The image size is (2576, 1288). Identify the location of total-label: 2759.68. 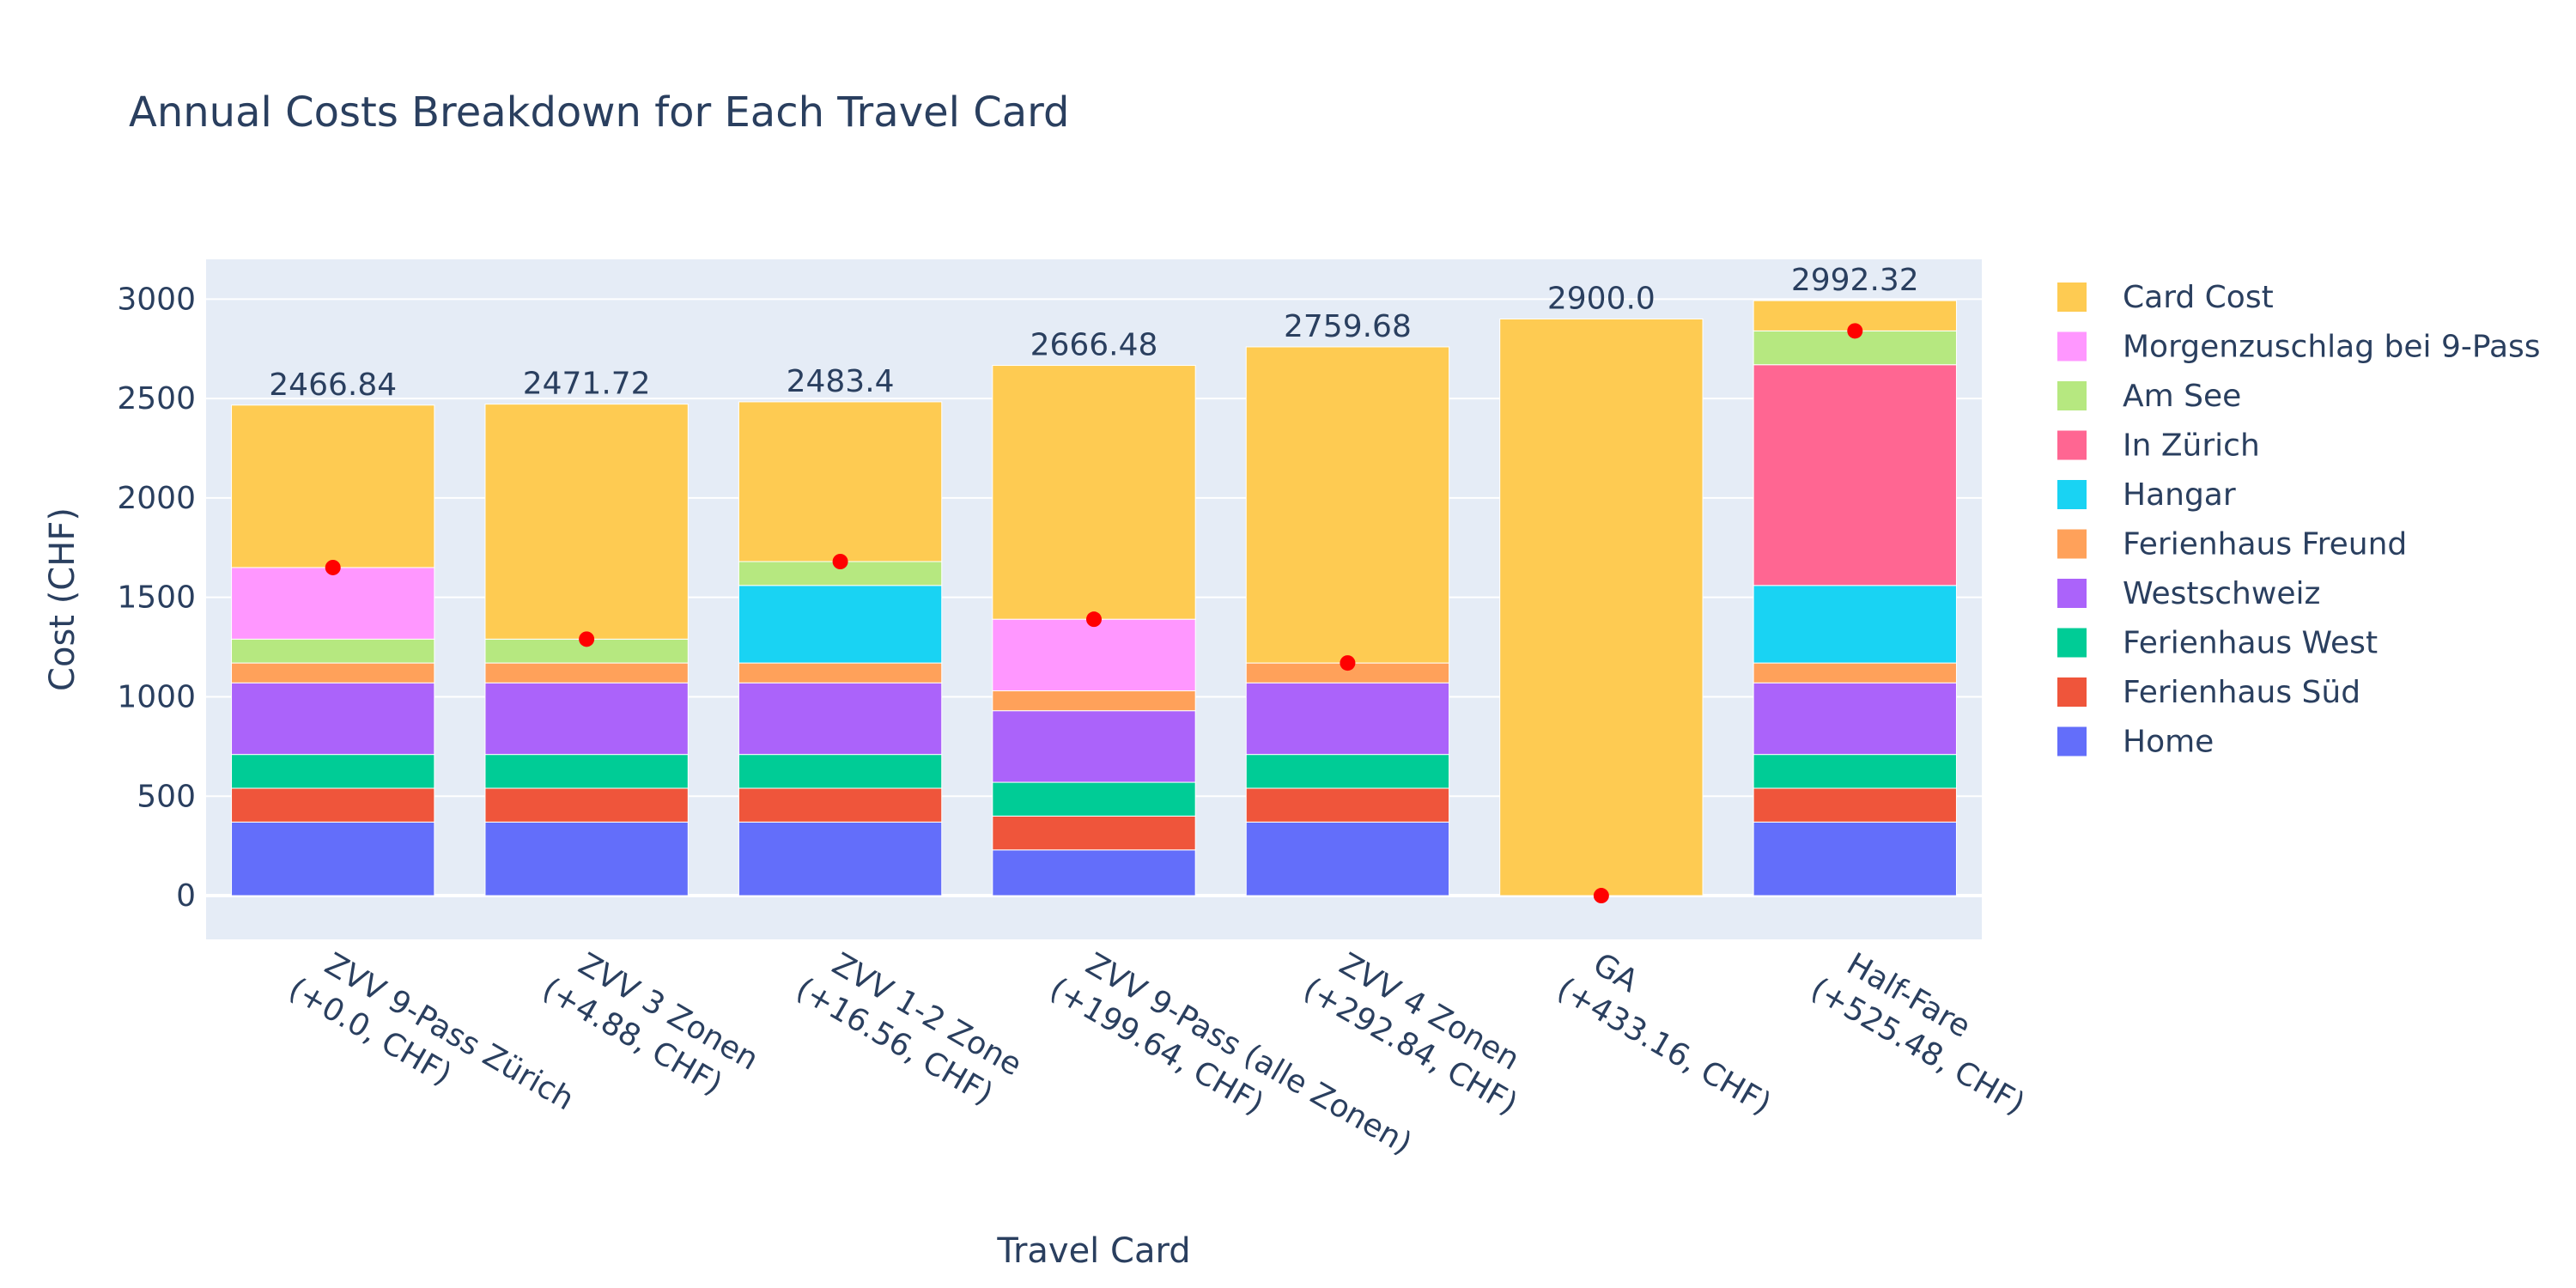
(1348, 326).